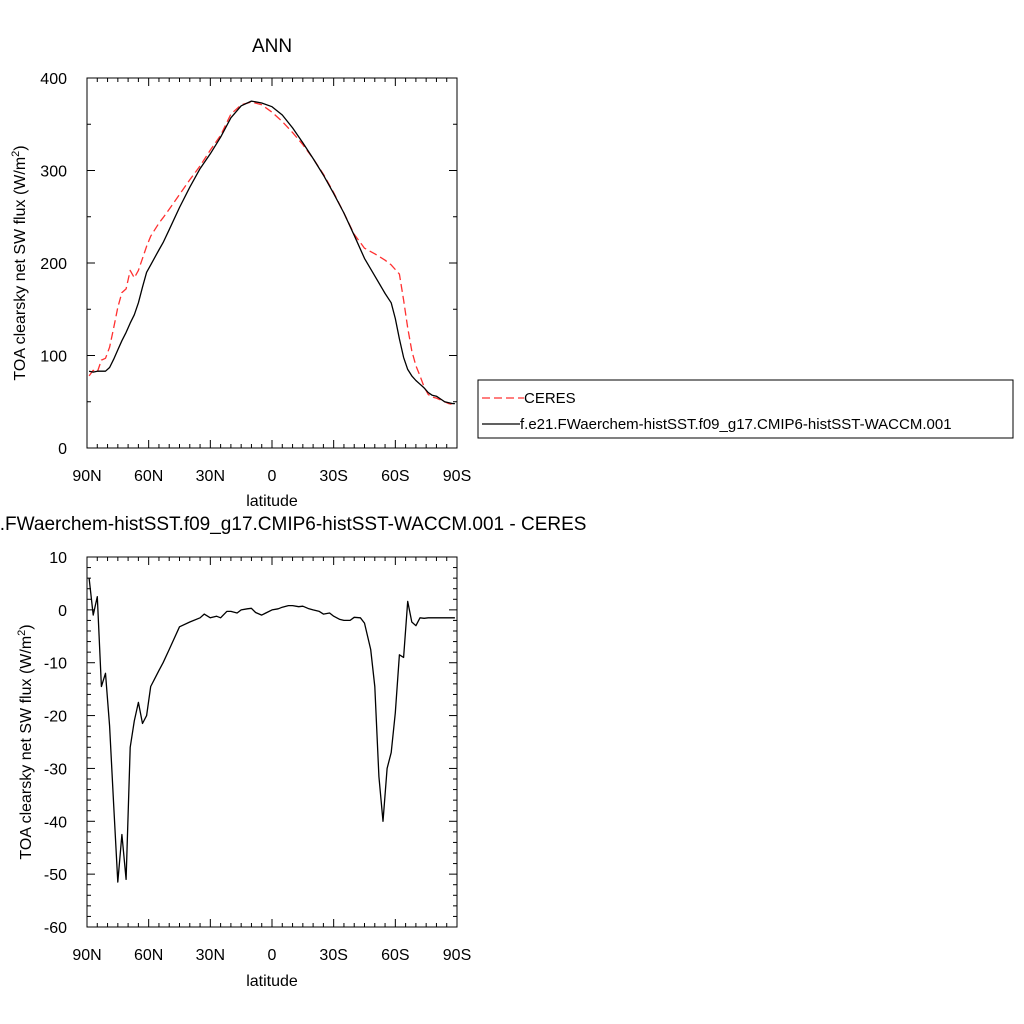 The width and height of the screenshot is (1024, 1024). I want to click on y-tick-label: 400, so click(53, 79).